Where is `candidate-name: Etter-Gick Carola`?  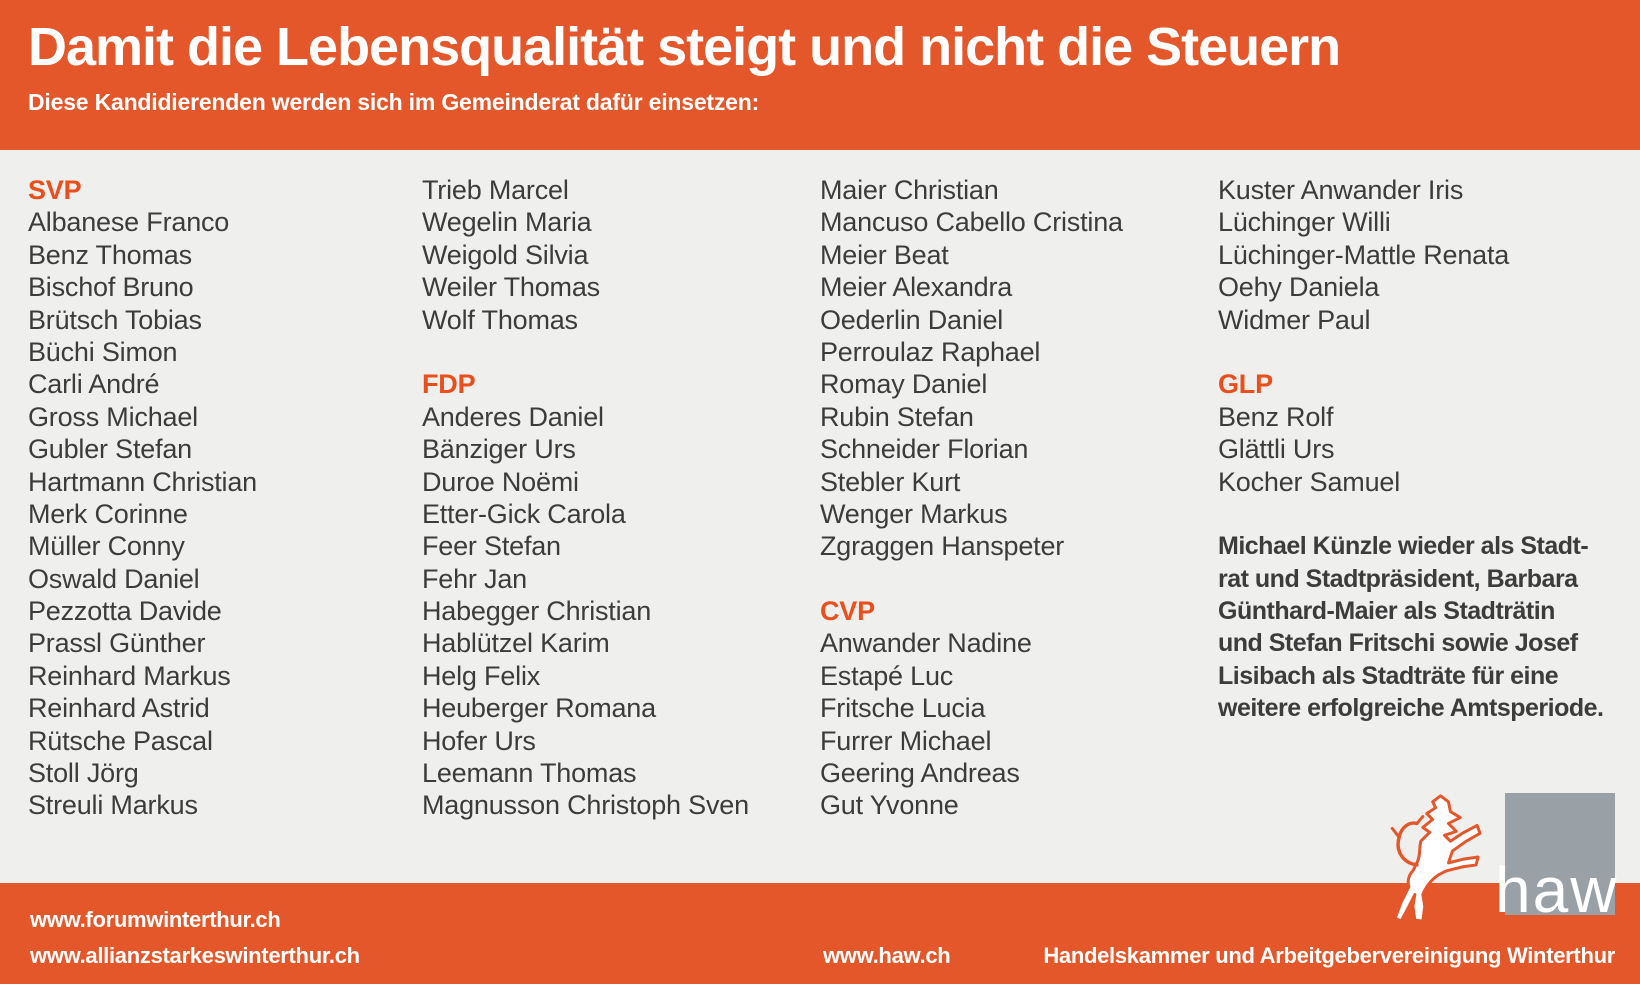 candidate-name: Etter-Gick Carola is located at coordinates (524, 513).